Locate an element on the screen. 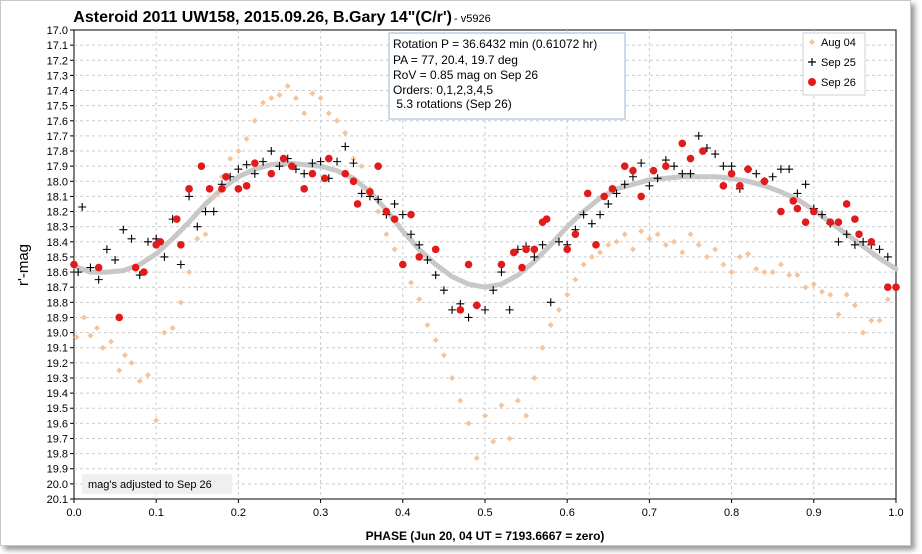  x-tick-label: 0.7 is located at coordinates (649, 513).